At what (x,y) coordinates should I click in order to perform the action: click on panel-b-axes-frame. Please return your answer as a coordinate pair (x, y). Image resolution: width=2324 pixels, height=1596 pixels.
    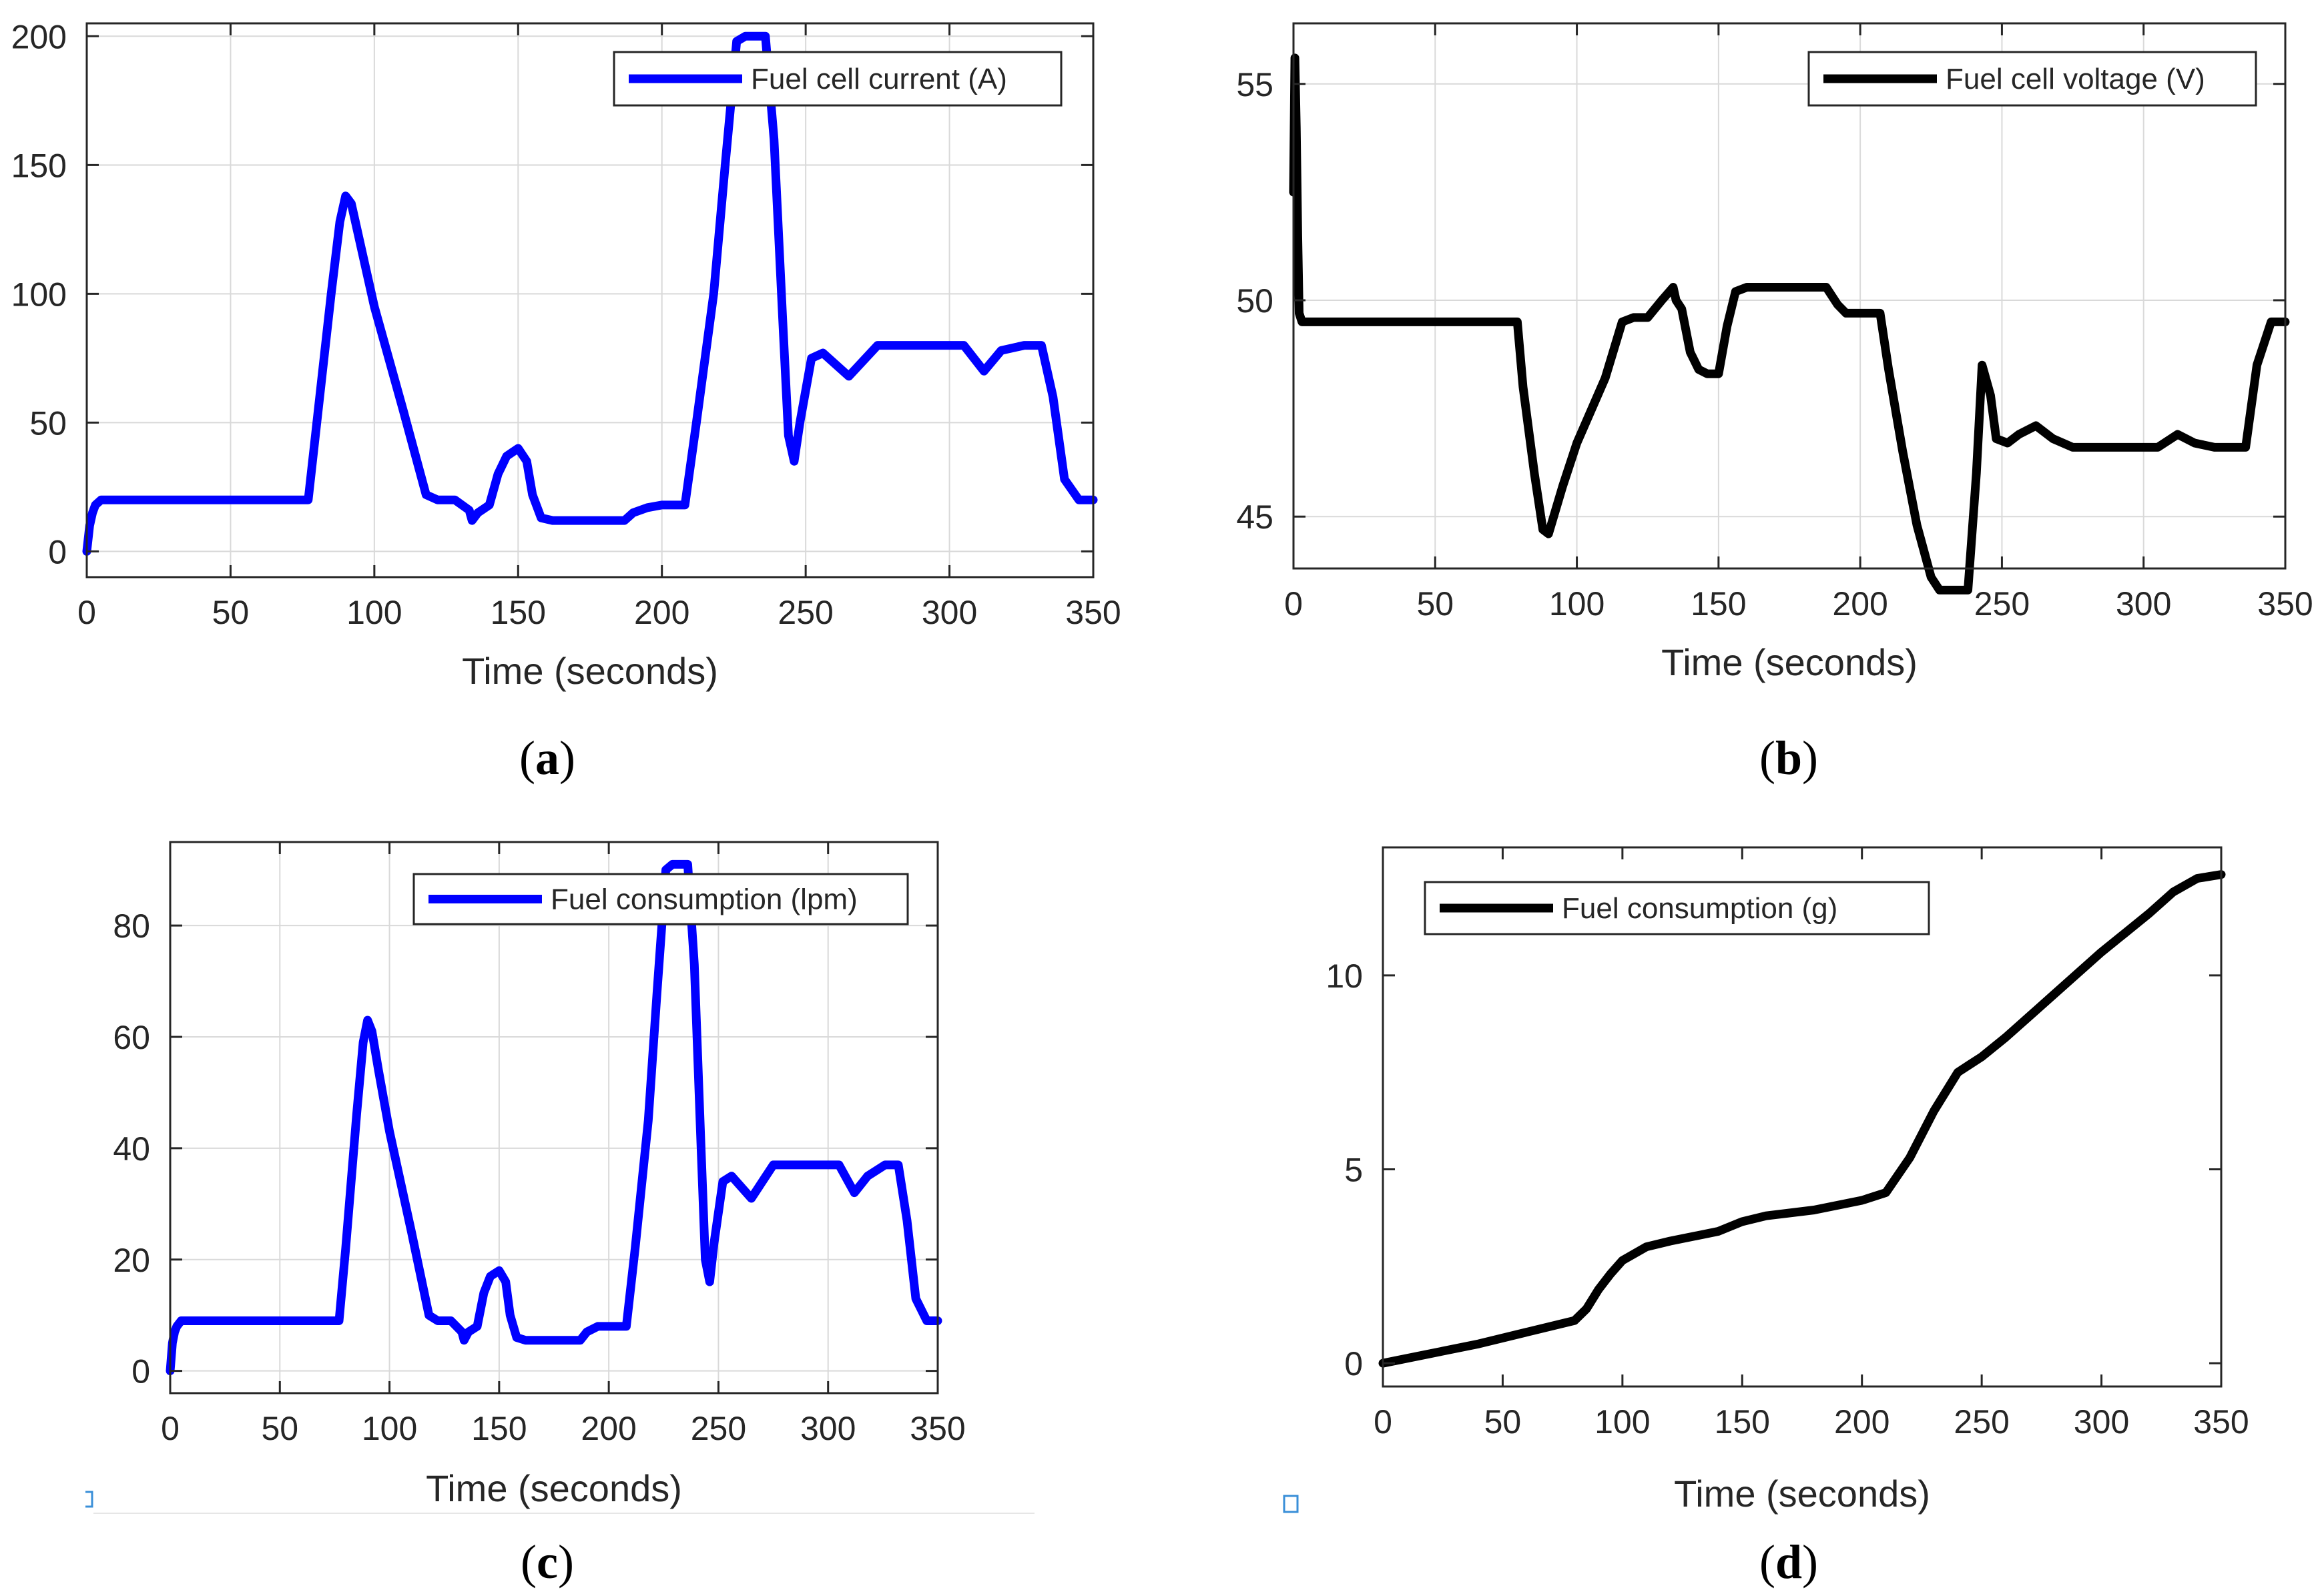
    Looking at the image, I should click on (1789, 296).